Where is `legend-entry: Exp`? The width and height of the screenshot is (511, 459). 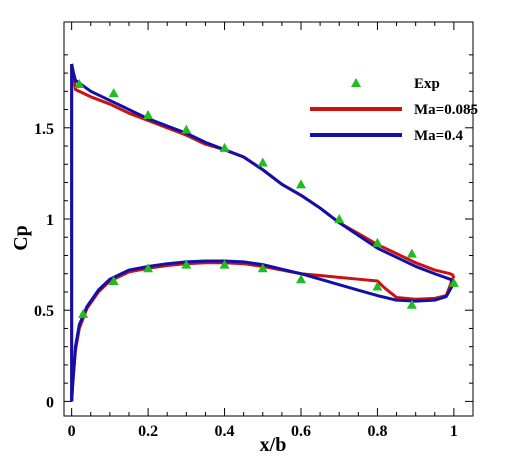 legend-entry: Exp is located at coordinates (395, 84).